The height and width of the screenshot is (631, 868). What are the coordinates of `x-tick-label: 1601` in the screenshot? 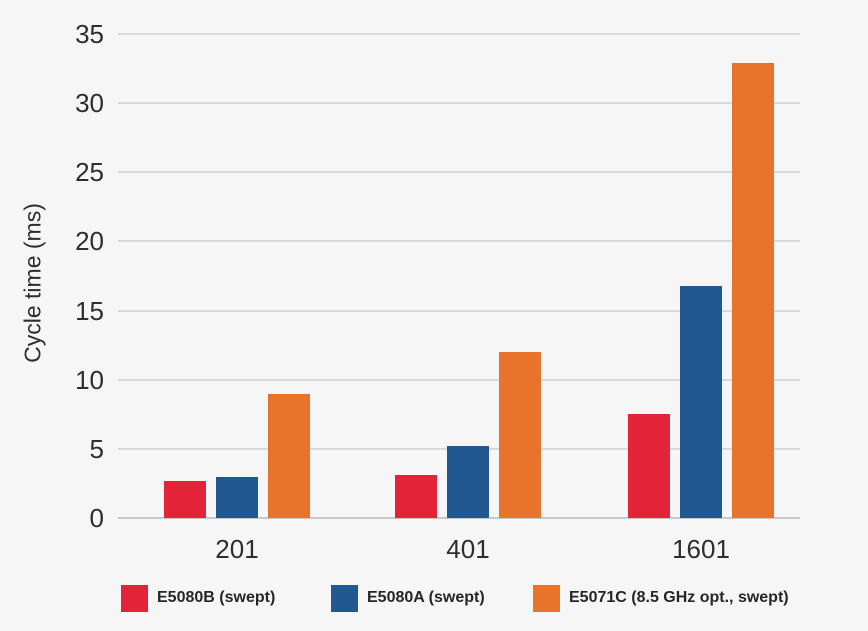 It's located at (701, 549).